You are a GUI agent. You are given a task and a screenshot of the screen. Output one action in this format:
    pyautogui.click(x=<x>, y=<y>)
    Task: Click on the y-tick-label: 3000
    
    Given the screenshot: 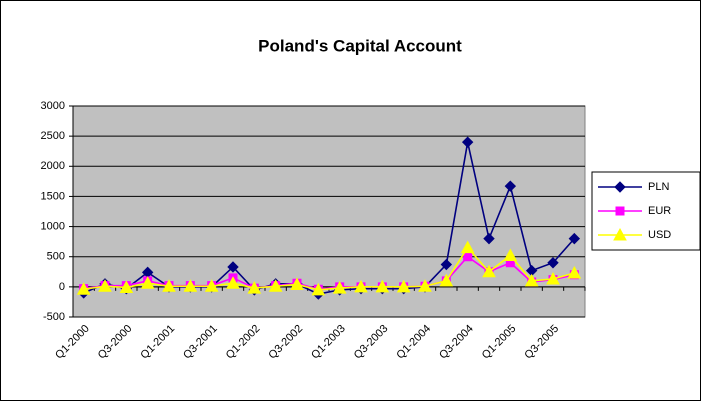 What is the action you would take?
    pyautogui.click(x=53, y=106)
    